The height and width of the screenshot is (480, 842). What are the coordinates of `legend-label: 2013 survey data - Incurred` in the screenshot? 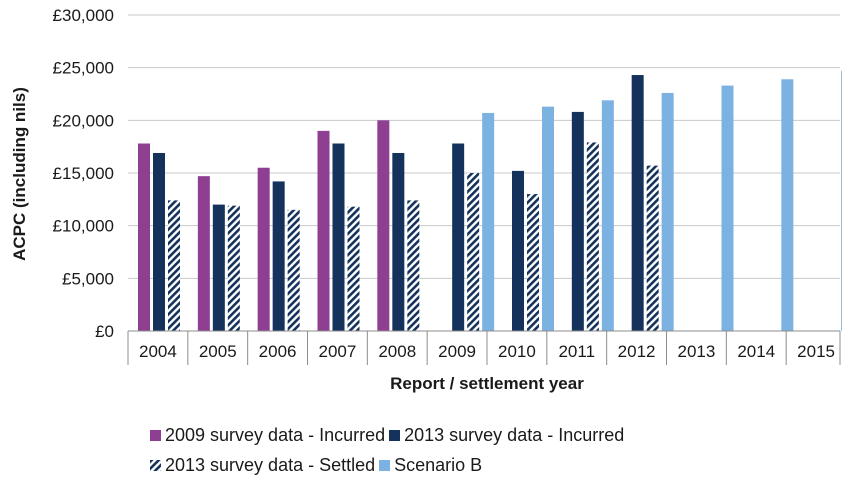 It's located at (514, 435).